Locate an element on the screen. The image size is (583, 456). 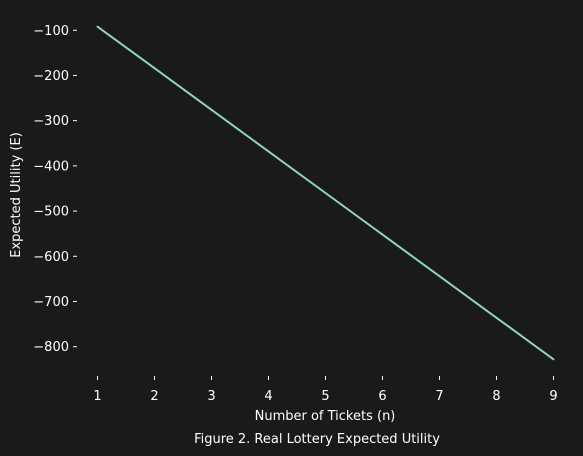
y-axis-label: Expected Utility (E) is located at coordinates (16, 195).